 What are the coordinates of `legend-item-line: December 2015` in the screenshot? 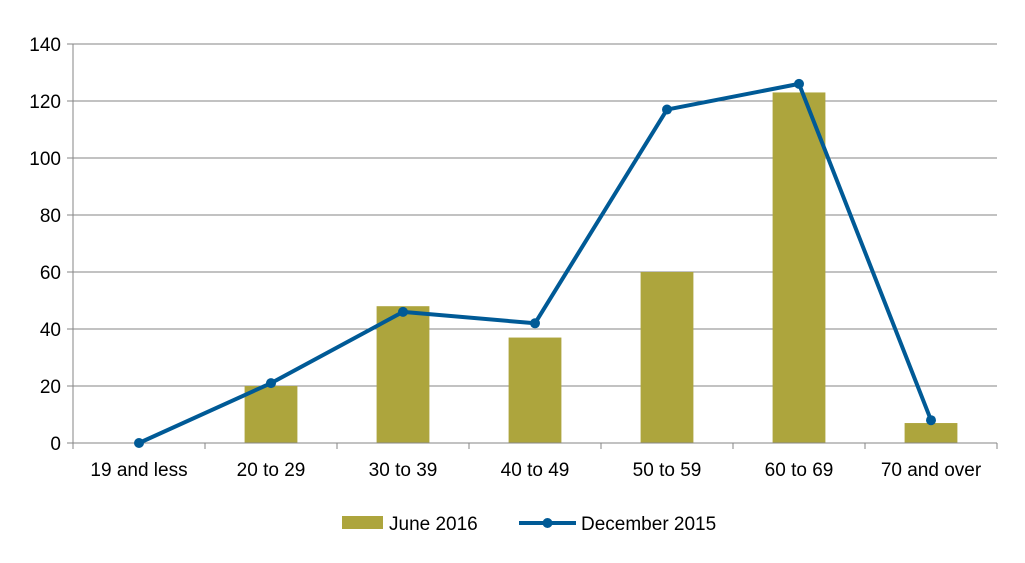 It's located at (617, 524).